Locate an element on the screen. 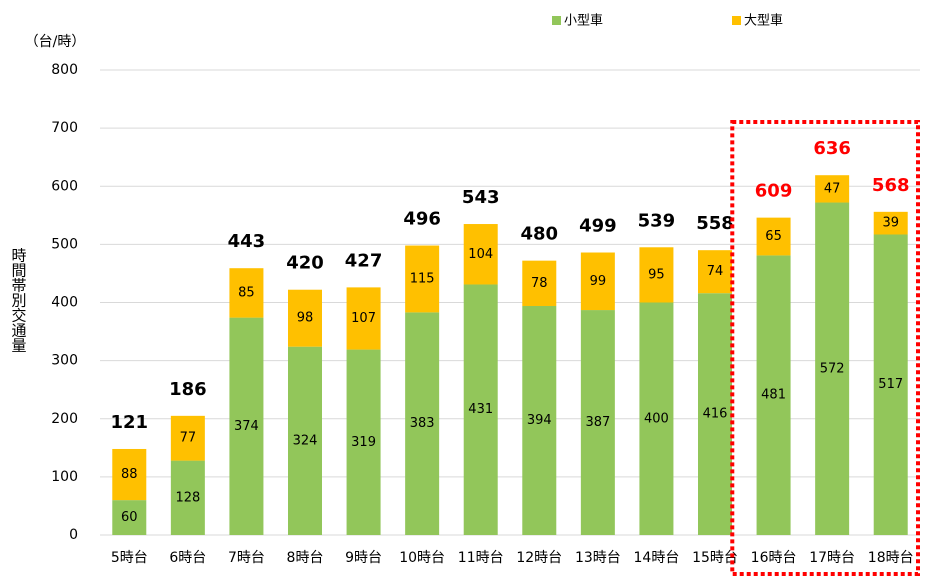  y-tick-label: 800 is located at coordinates (64, 70).